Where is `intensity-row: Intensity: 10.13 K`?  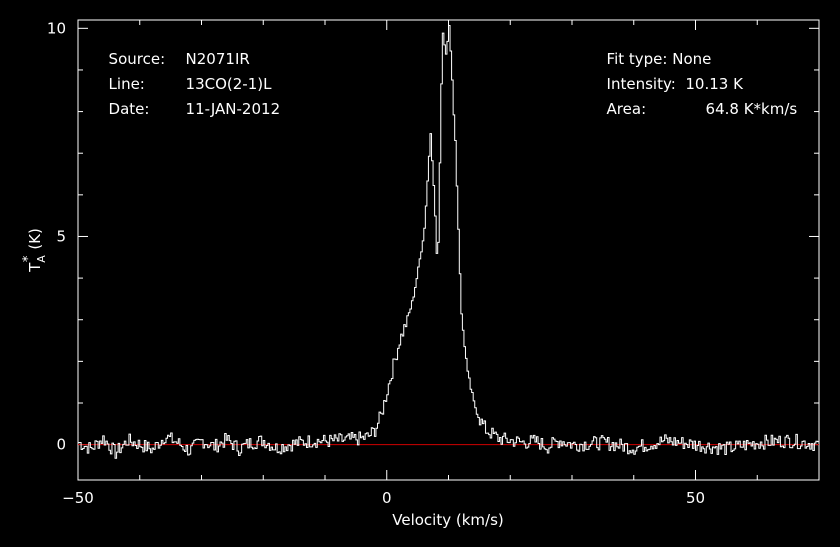 intensity-row: Intensity: 10.13 K is located at coordinates (670, 77).